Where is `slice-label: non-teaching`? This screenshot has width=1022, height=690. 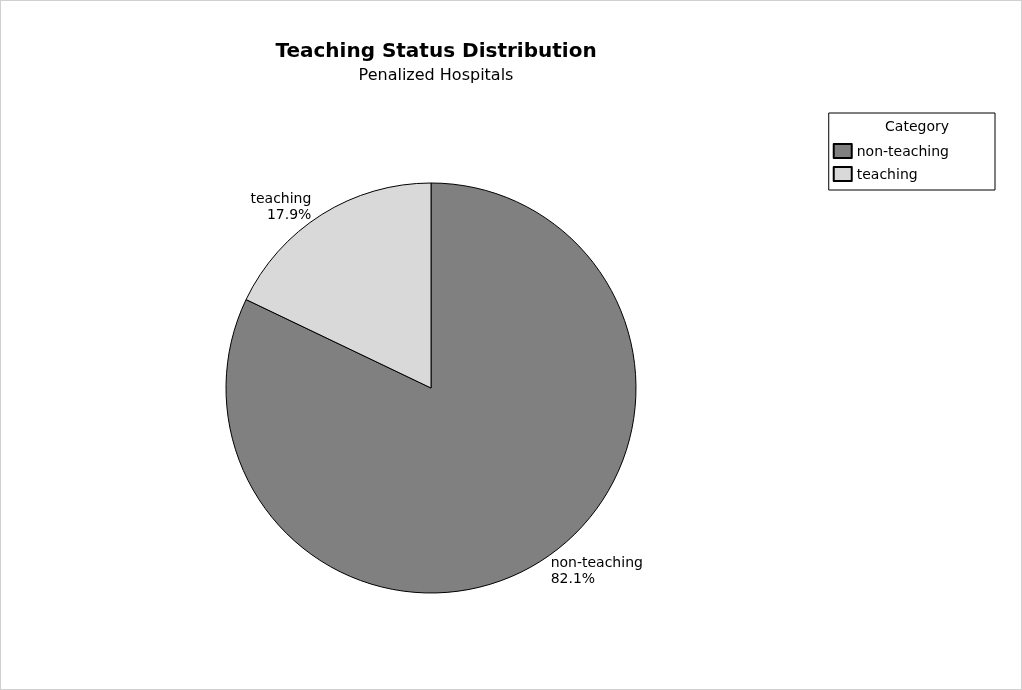
slice-label: non-teaching is located at coordinates (596, 561).